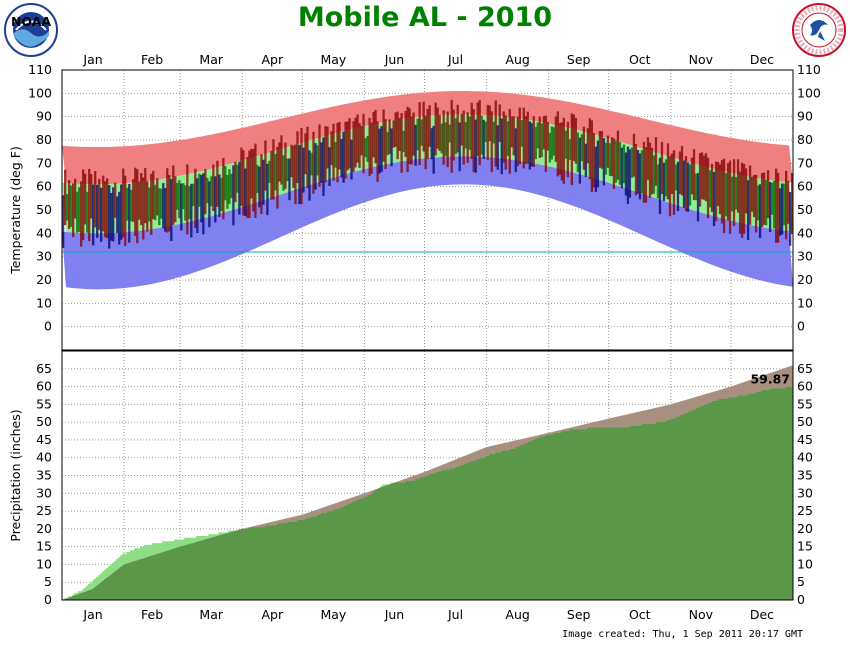  Describe the element at coordinates (44, 256) in the screenshot. I see `temp-ytick-label-left: 30` at that location.